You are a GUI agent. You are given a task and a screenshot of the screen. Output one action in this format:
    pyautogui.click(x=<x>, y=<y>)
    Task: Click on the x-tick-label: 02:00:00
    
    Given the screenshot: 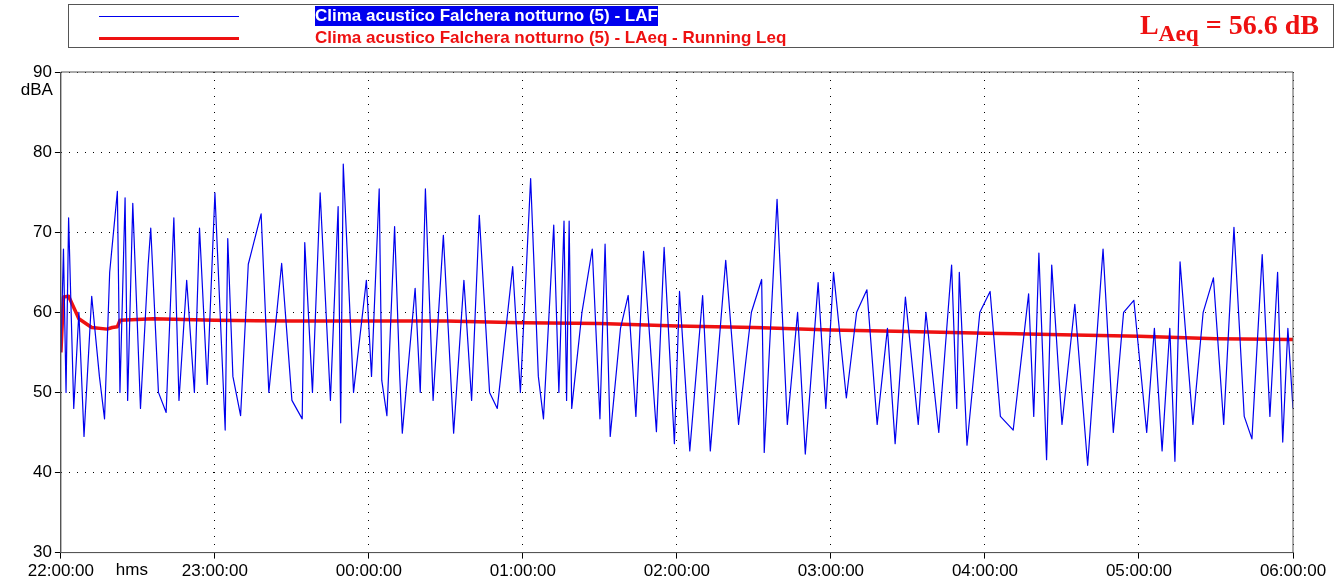 What is the action you would take?
    pyautogui.click(x=677, y=571)
    